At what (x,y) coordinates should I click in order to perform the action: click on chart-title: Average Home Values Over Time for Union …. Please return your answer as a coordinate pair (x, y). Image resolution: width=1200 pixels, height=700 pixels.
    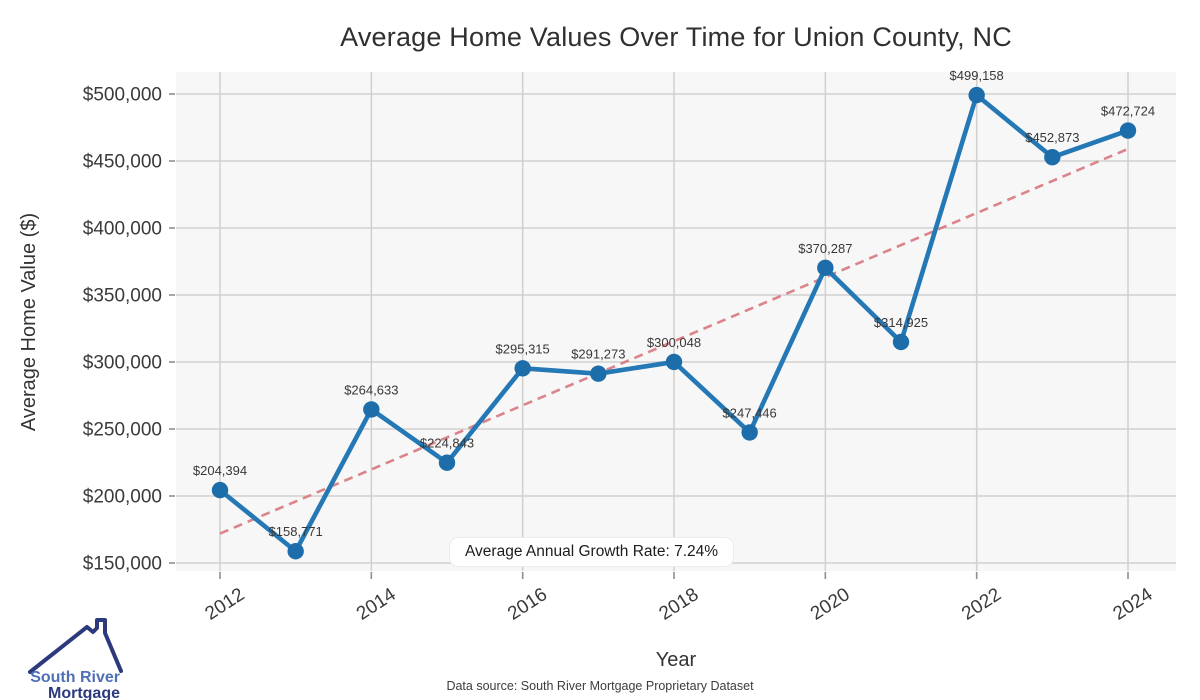
    Looking at the image, I should click on (676, 37).